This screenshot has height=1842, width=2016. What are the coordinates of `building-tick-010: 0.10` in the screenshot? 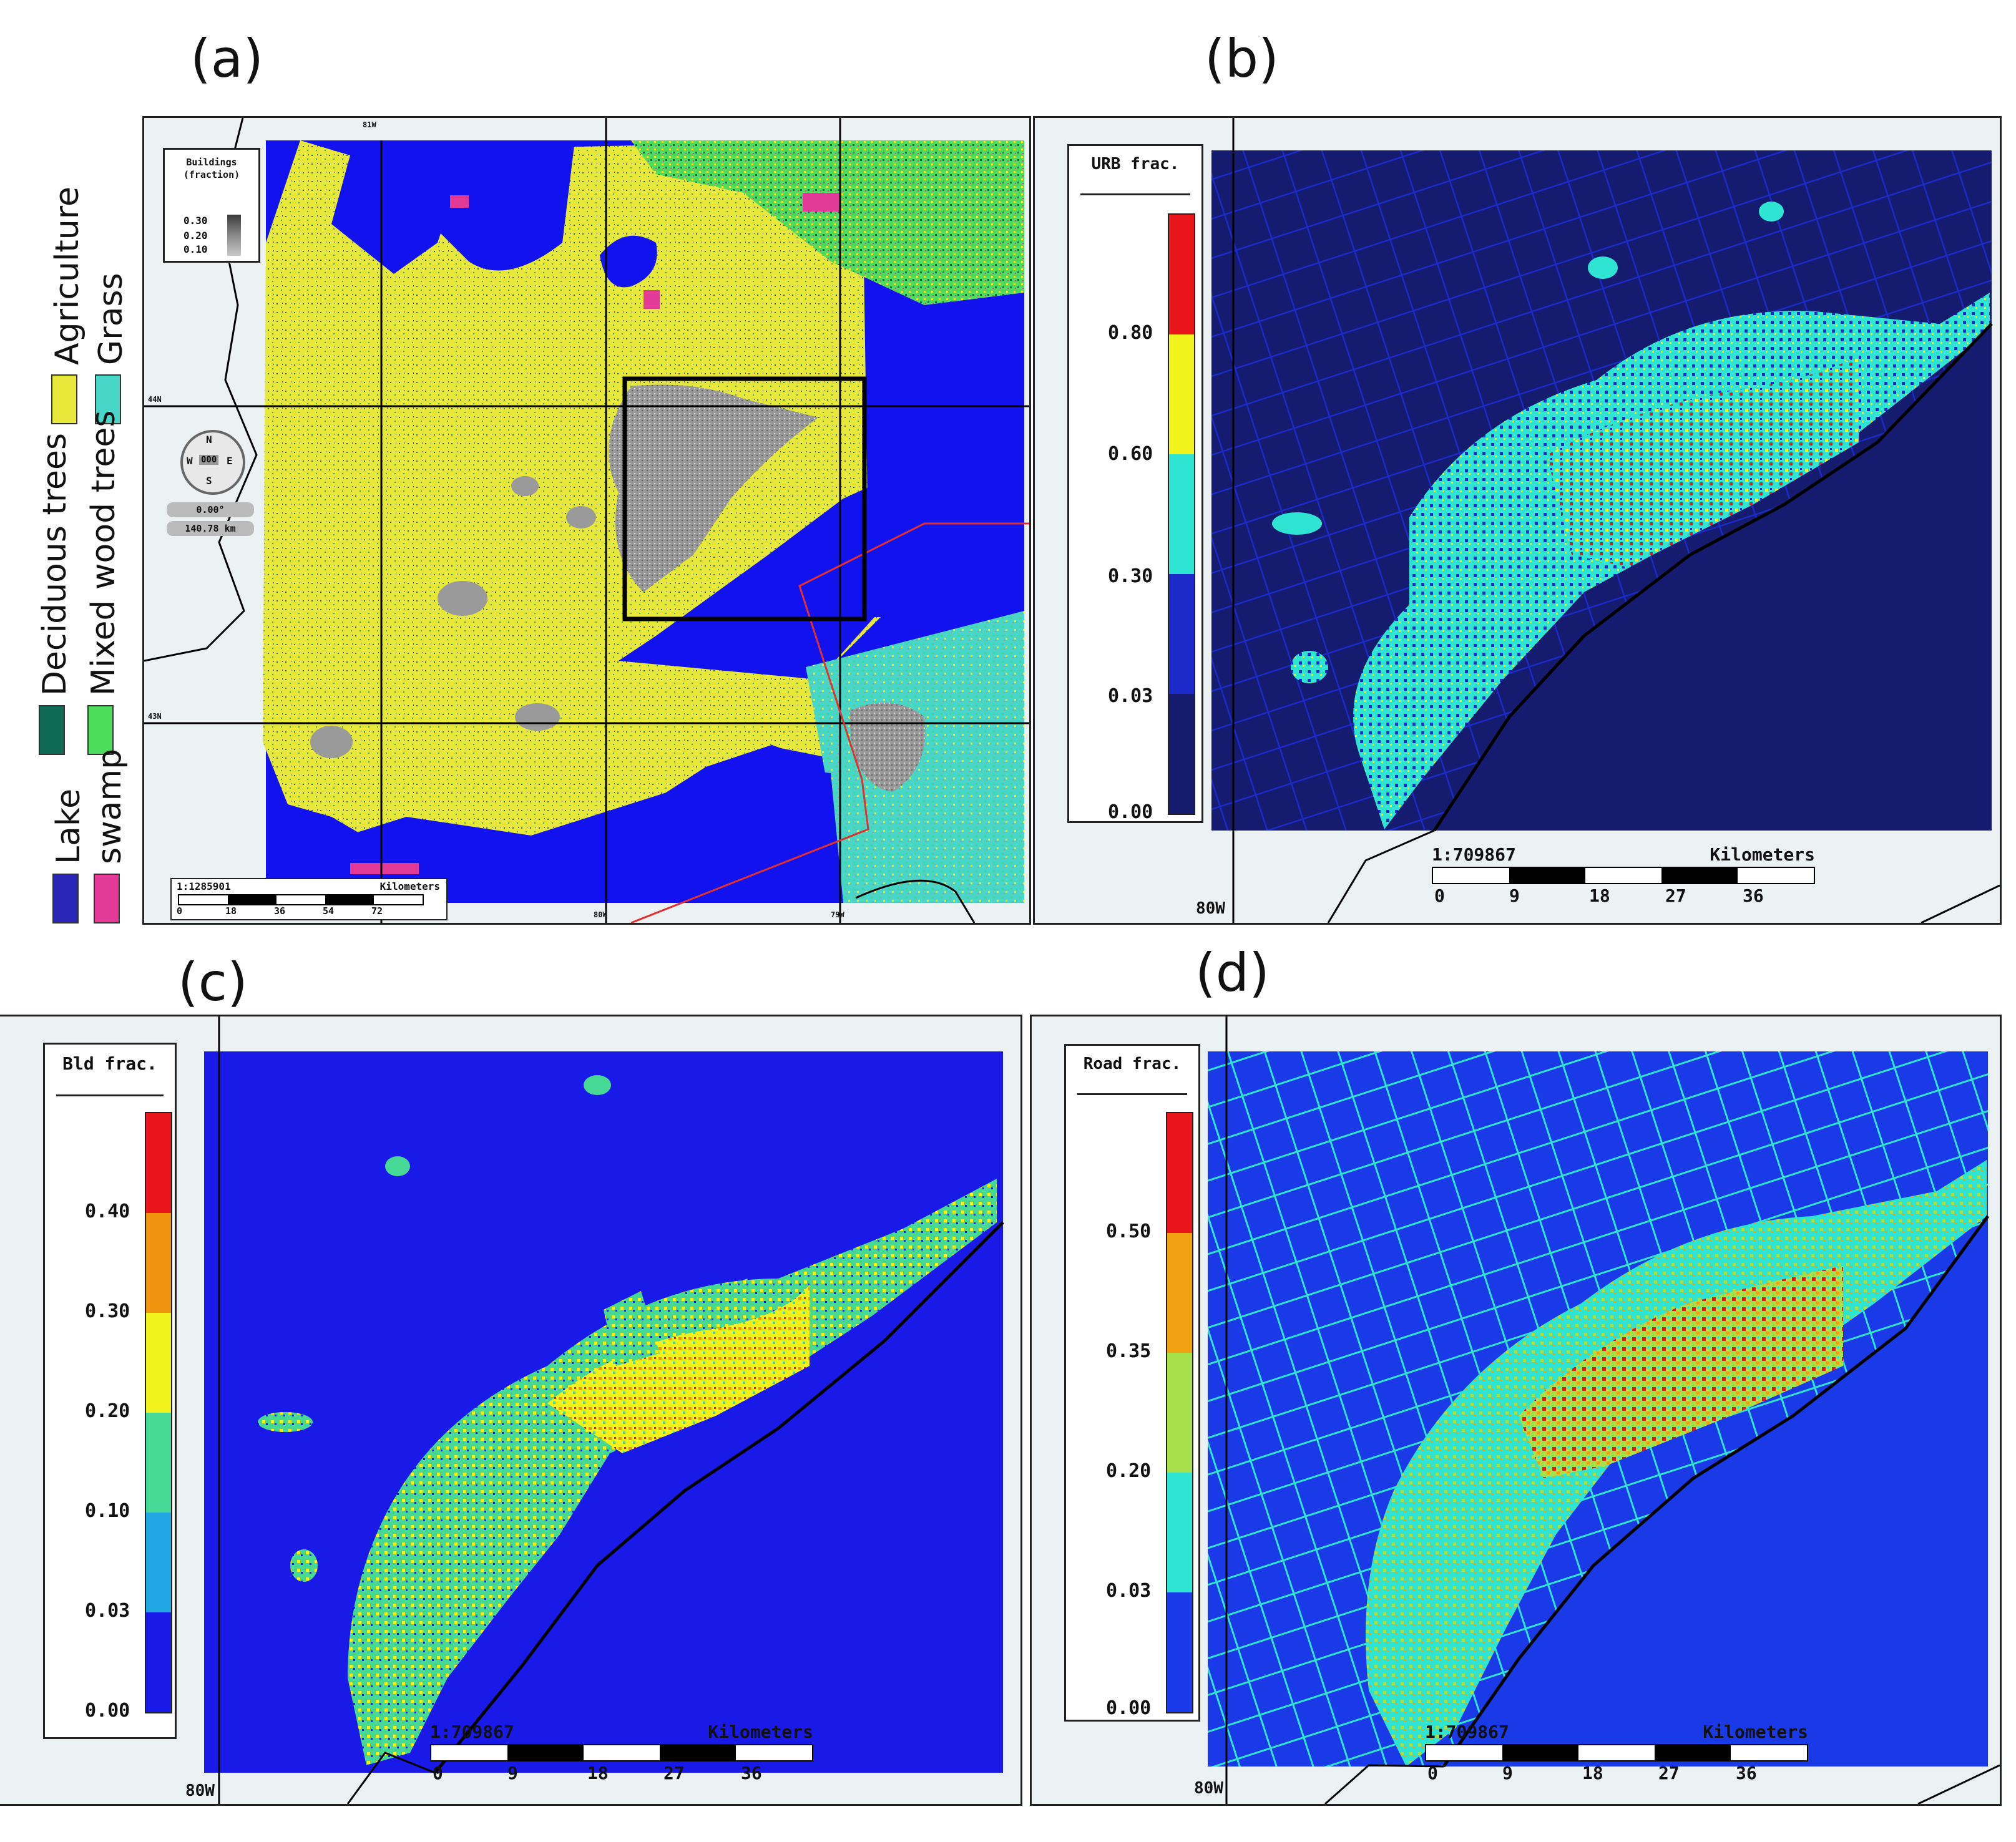 It's located at (195, 249).